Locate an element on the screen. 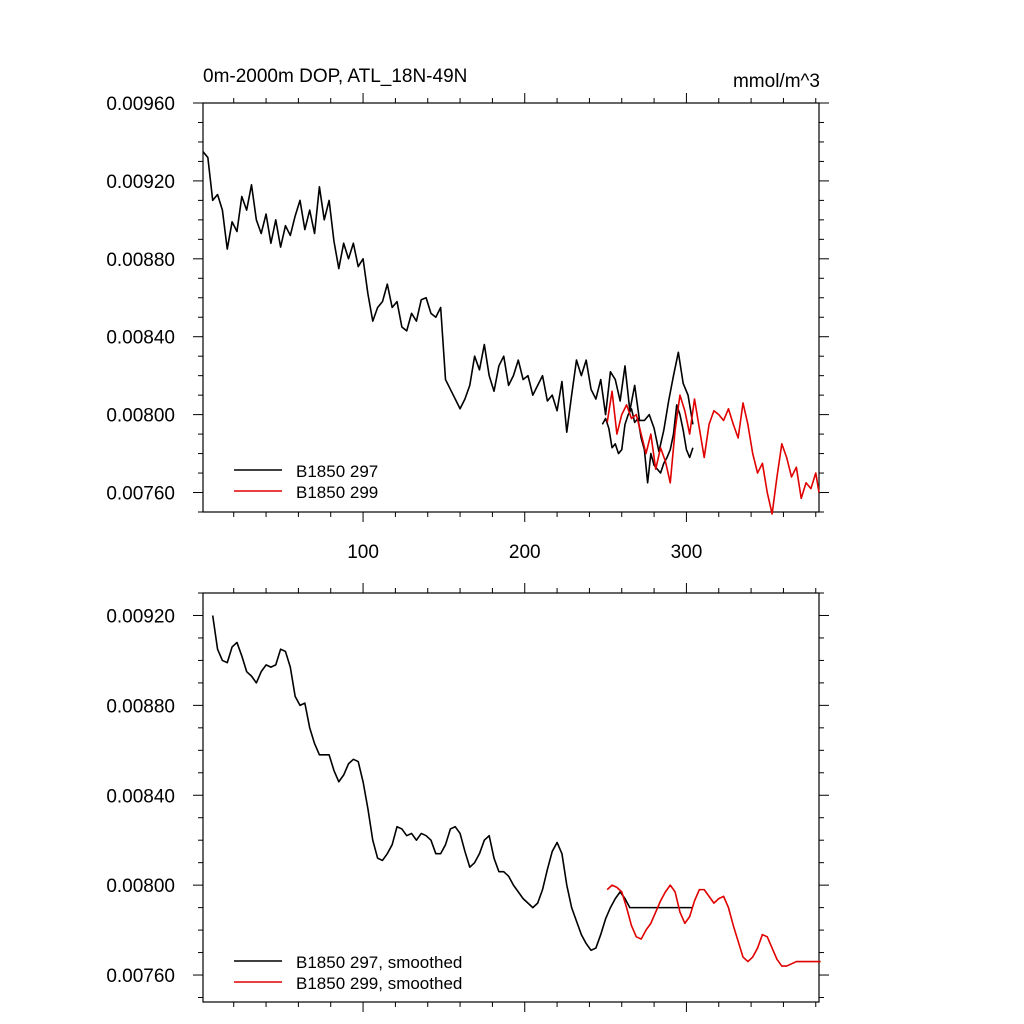  bottom-y-tick-label: 0.00800 is located at coordinates (140, 886).